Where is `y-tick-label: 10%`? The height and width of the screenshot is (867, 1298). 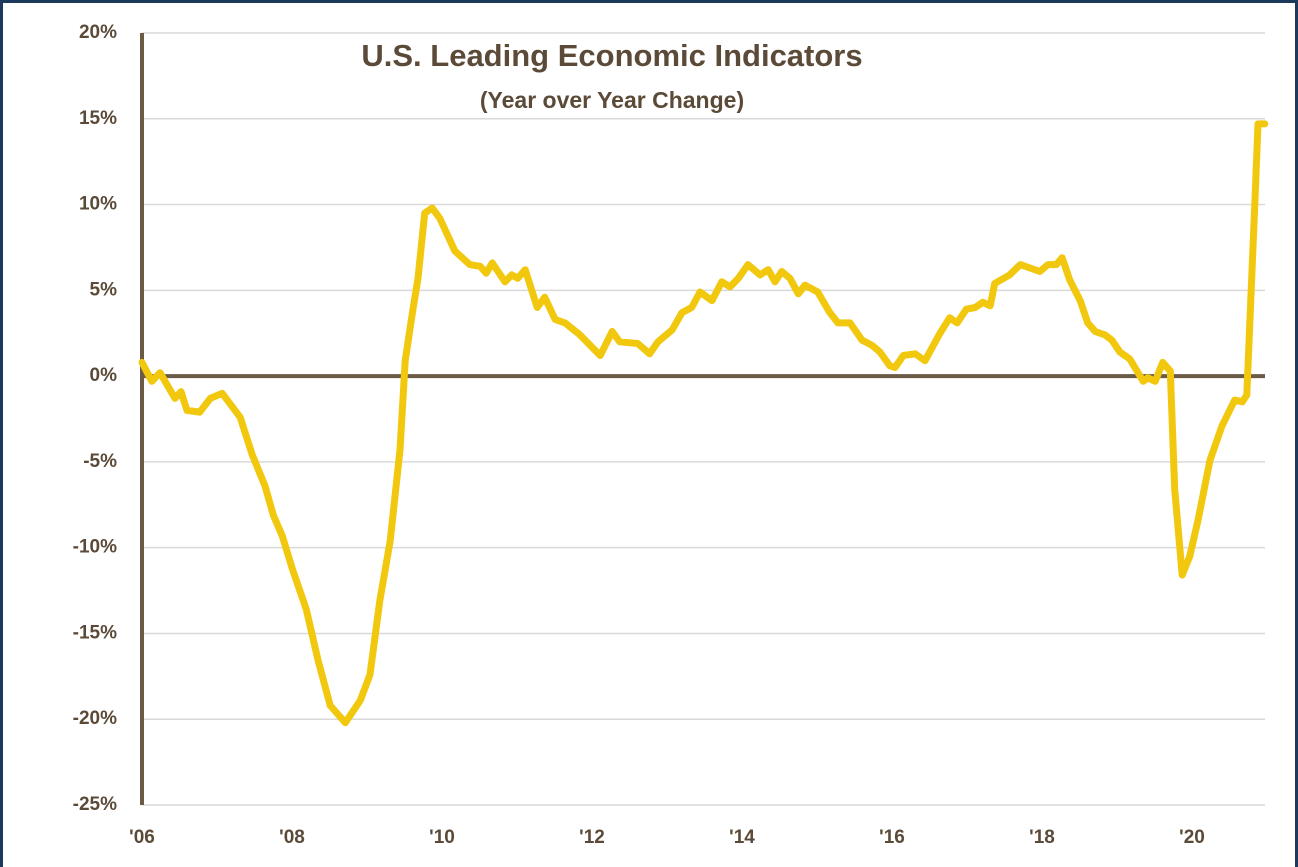 y-tick-label: 10% is located at coordinates (98, 204).